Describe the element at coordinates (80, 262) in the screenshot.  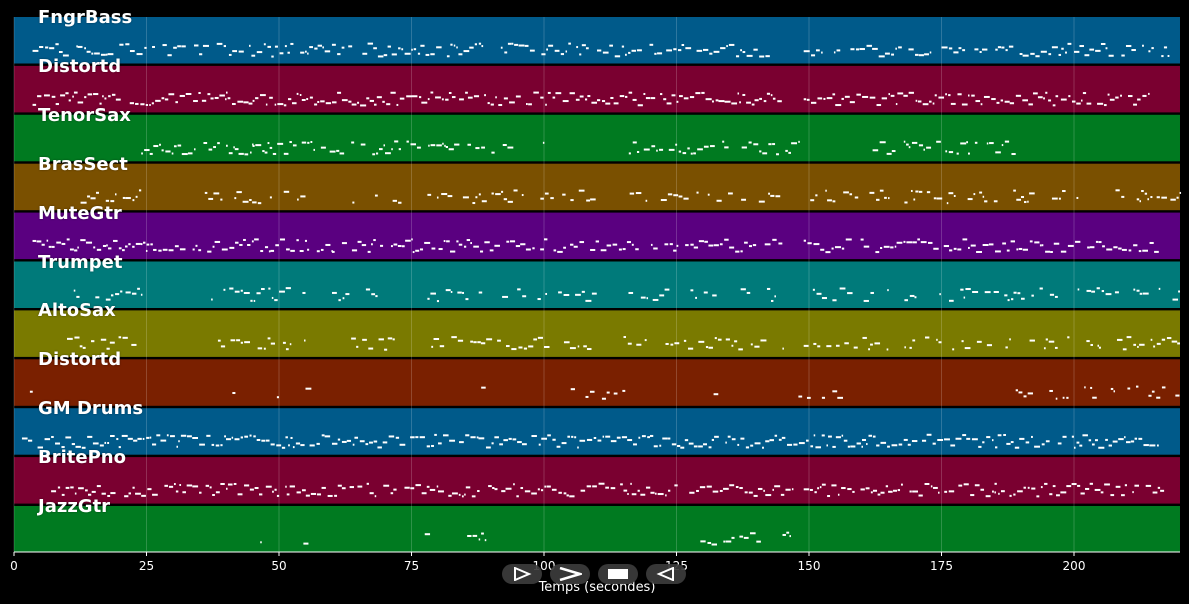
I see `track-label: Trumpet` at that location.